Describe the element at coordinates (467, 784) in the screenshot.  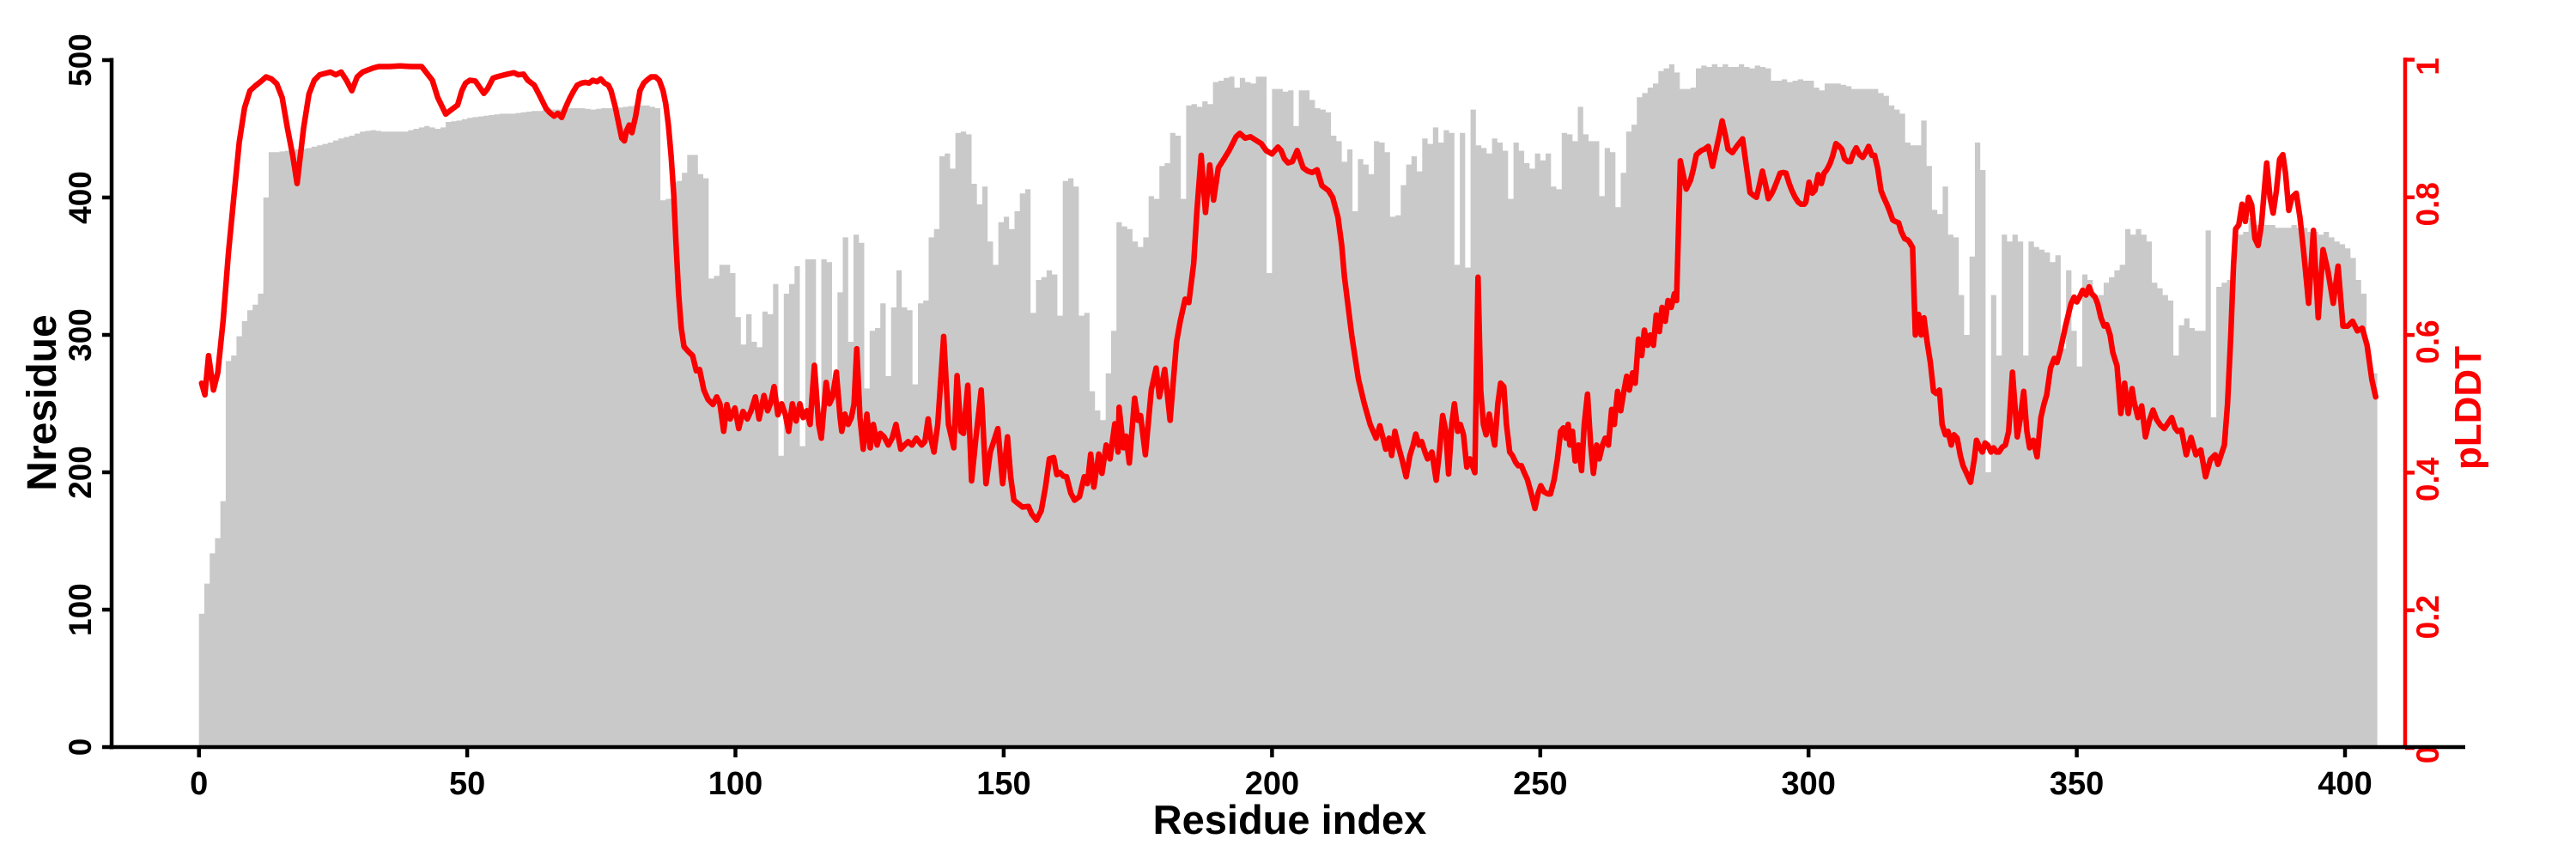
I see `svg-text: 50` at that location.